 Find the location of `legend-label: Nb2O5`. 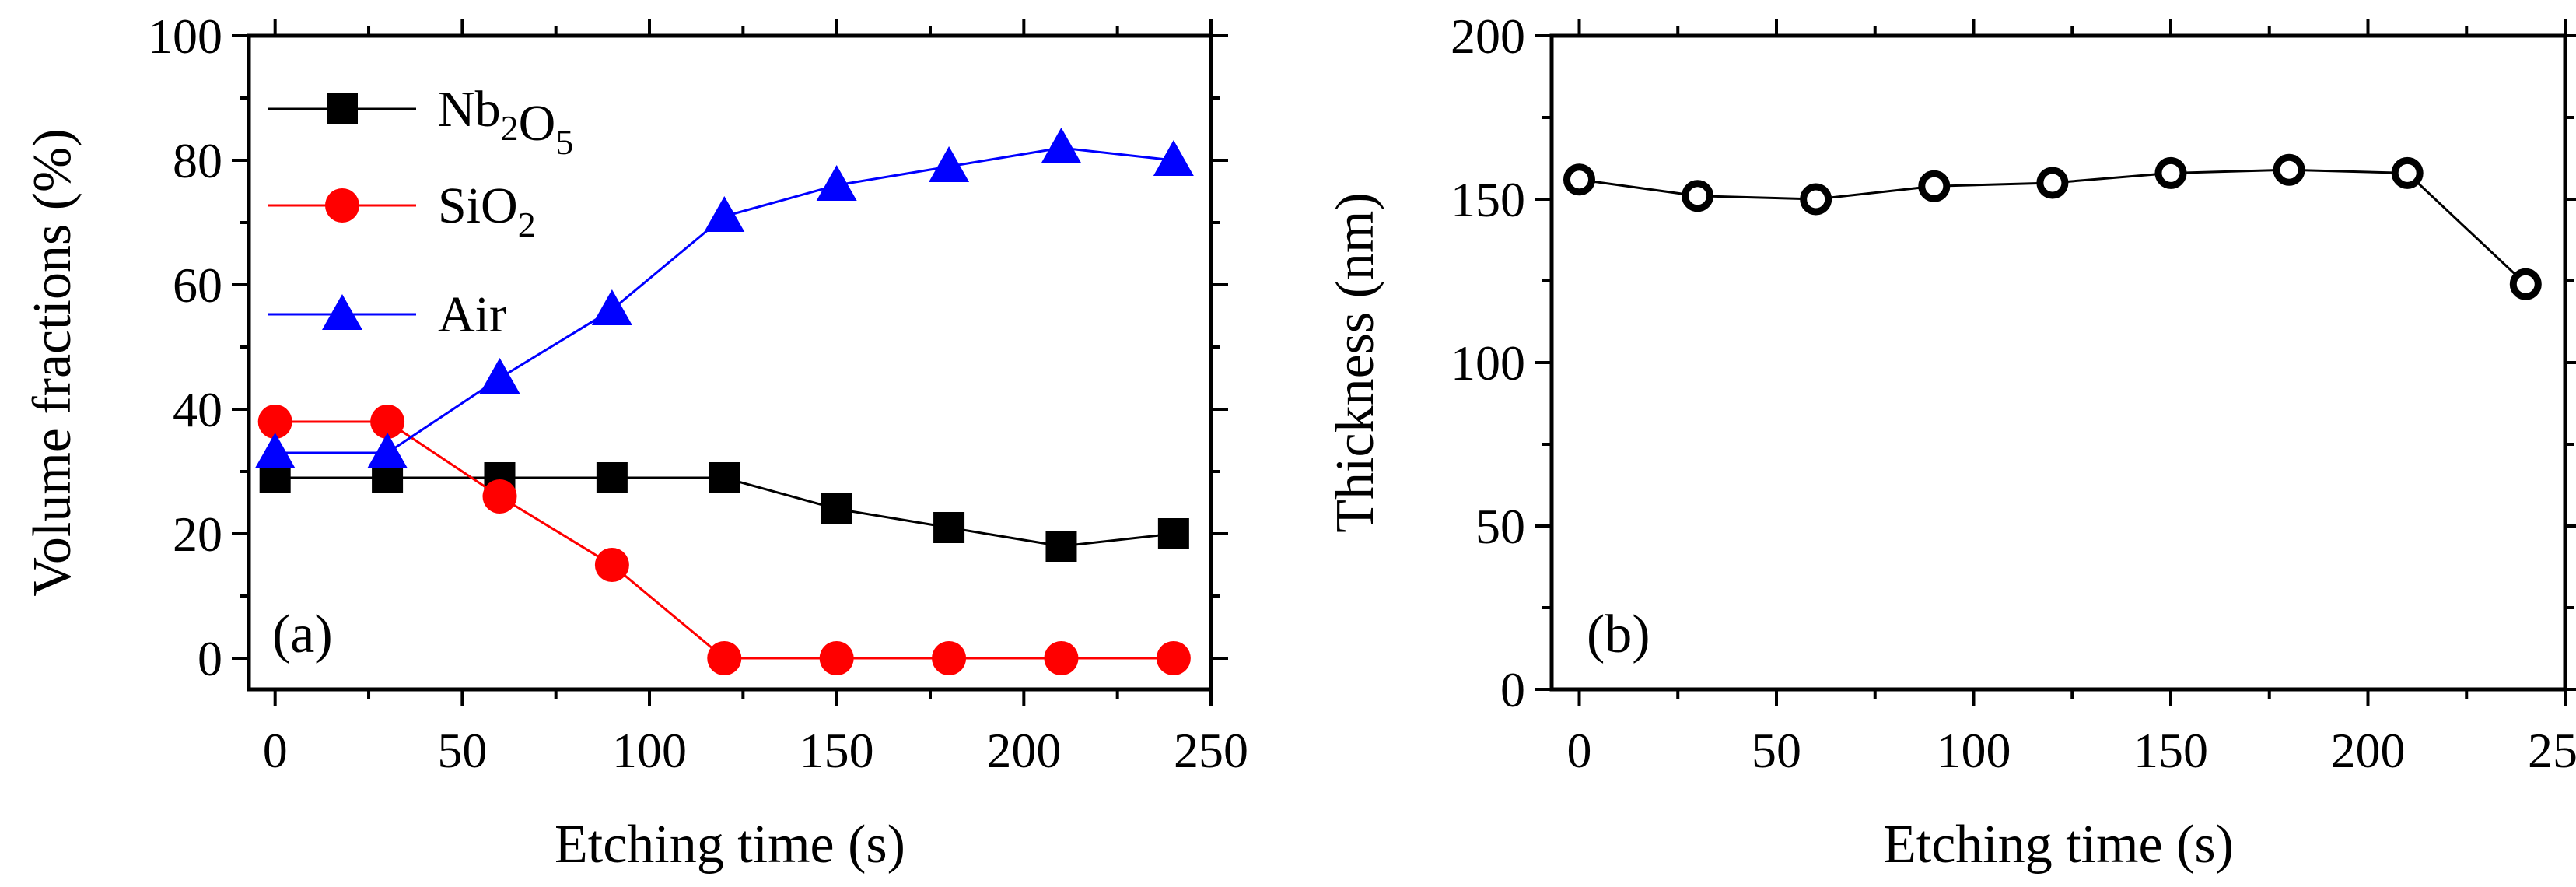

legend-label: Nb2O5 is located at coordinates (505, 121).